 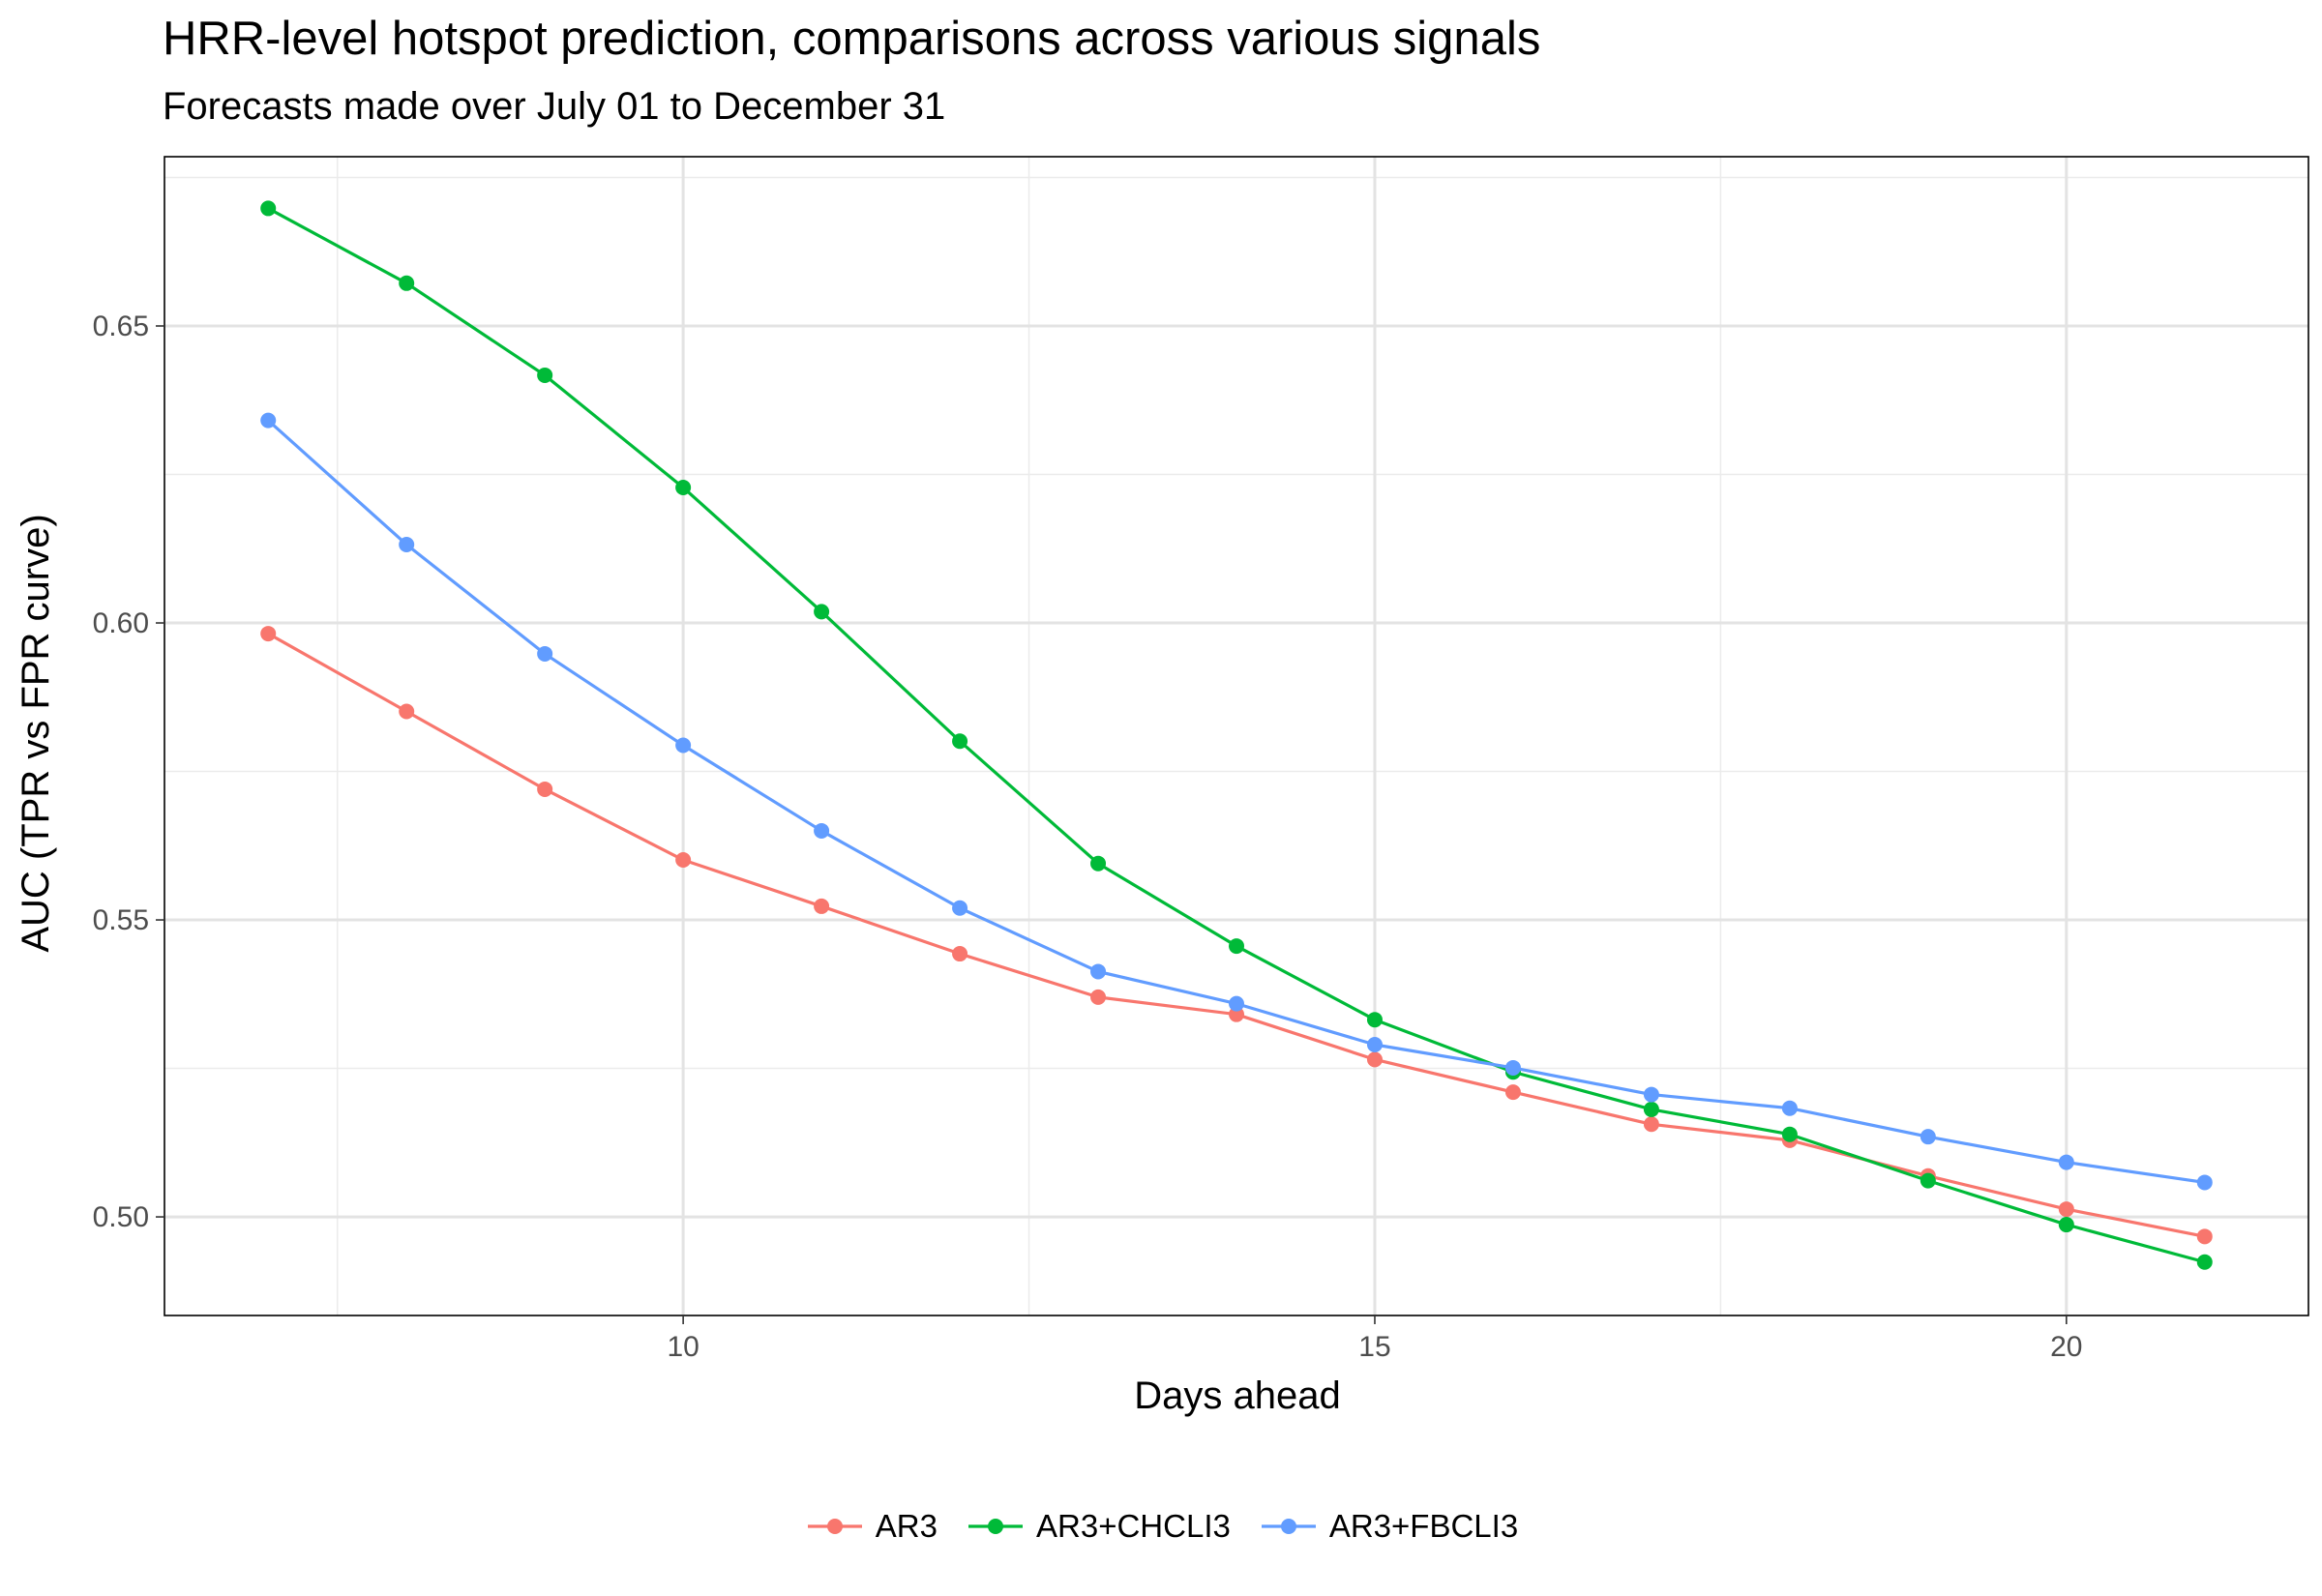 I want to click on legend-key-ar3-chcli3, so click(x=995, y=1526).